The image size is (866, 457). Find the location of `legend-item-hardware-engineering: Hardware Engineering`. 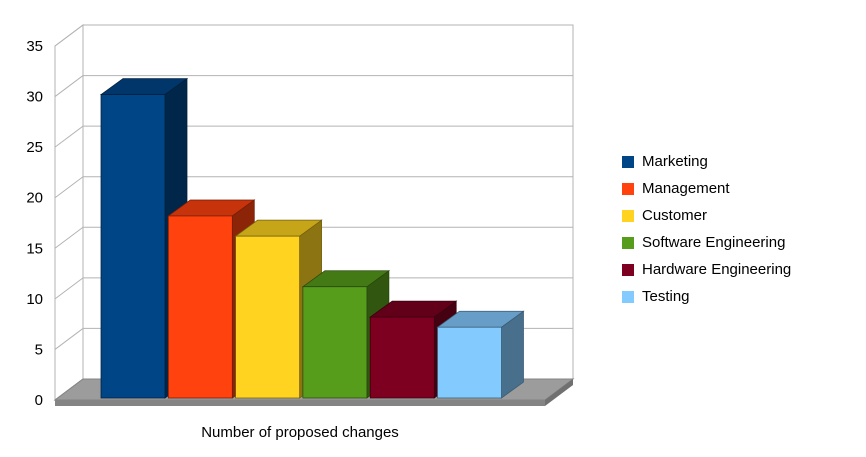

legend-item-hardware-engineering: Hardware Engineering is located at coordinates (706, 269).